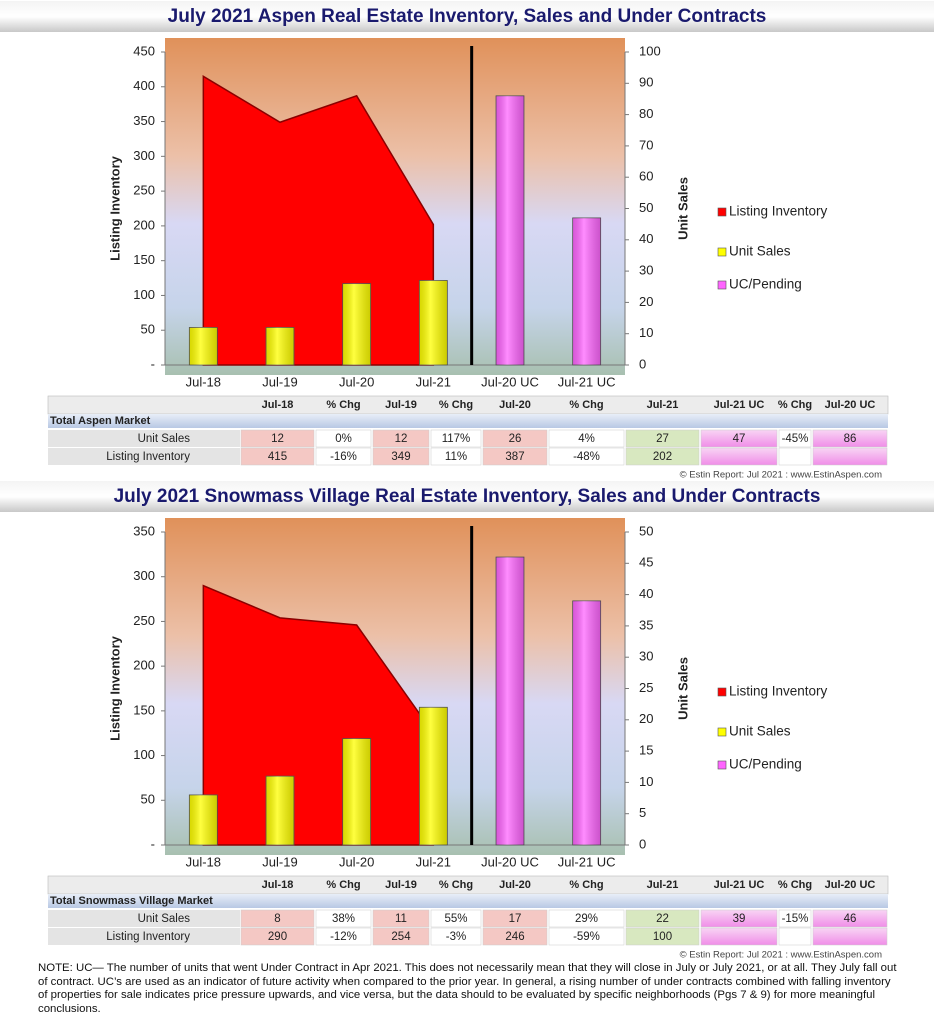  I want to click on table-section: Total Snowmass Village Market, so click(131, 901).